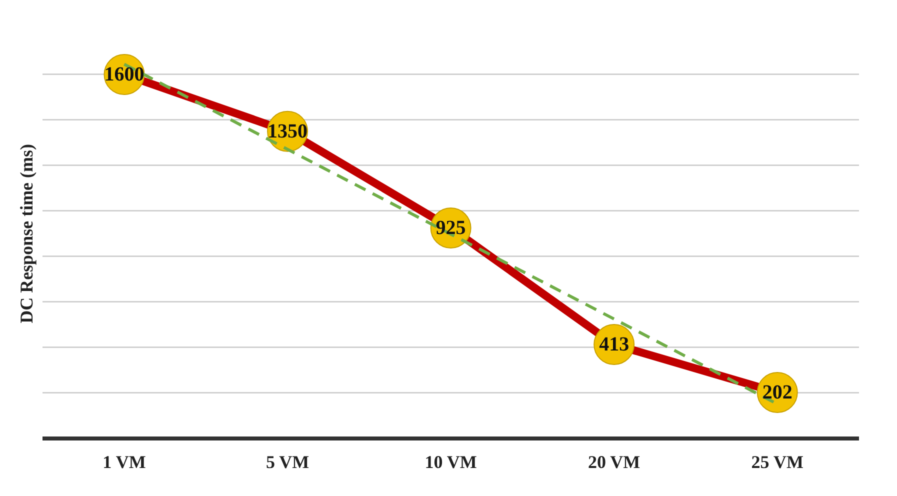 The height and width of the screenshot is (496, 897). I want to click on data-label: 413, so click(614, 345).